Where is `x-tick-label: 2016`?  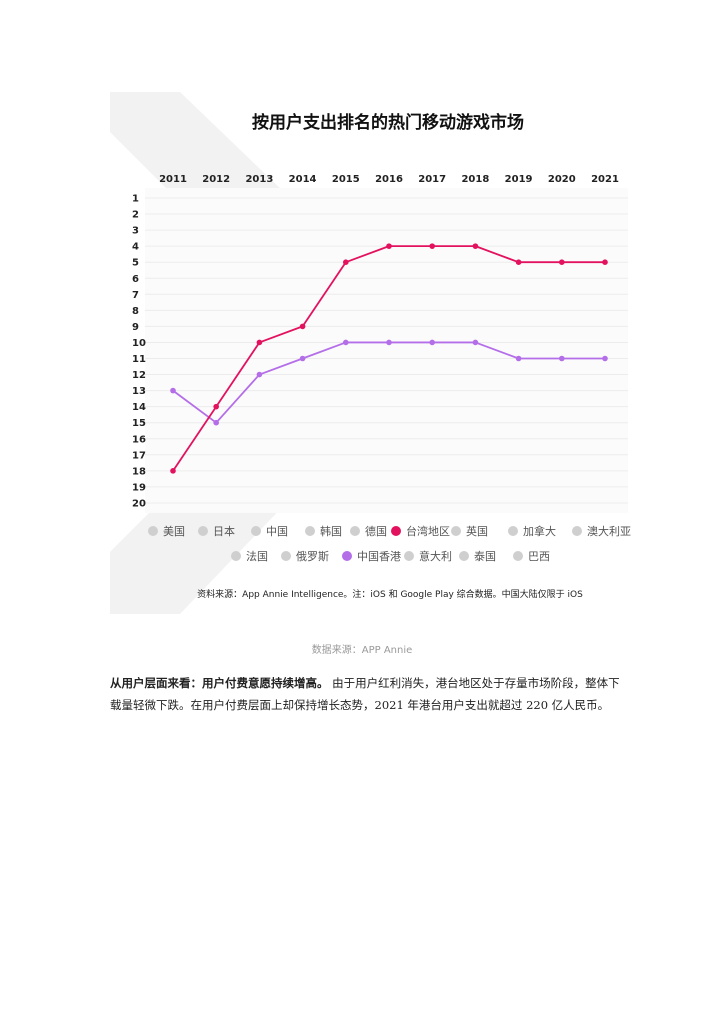
x-tick-label: 2016 is located at coordinates (389, 179).